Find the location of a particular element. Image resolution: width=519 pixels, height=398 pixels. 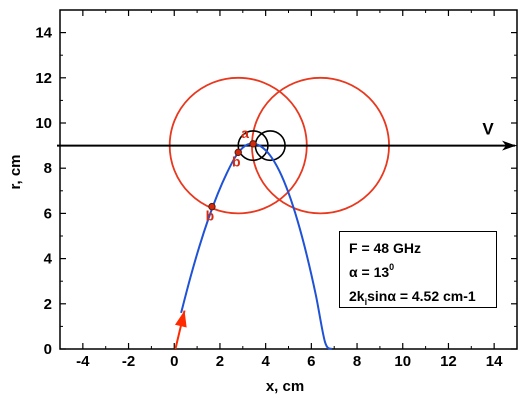

velocity-label: V is located at coordinates (488, 129).